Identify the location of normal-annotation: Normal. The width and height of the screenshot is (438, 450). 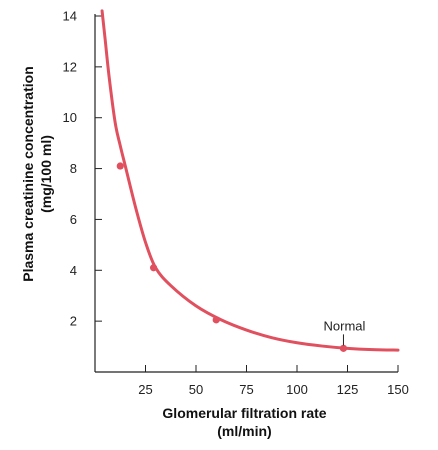
(345, 332).